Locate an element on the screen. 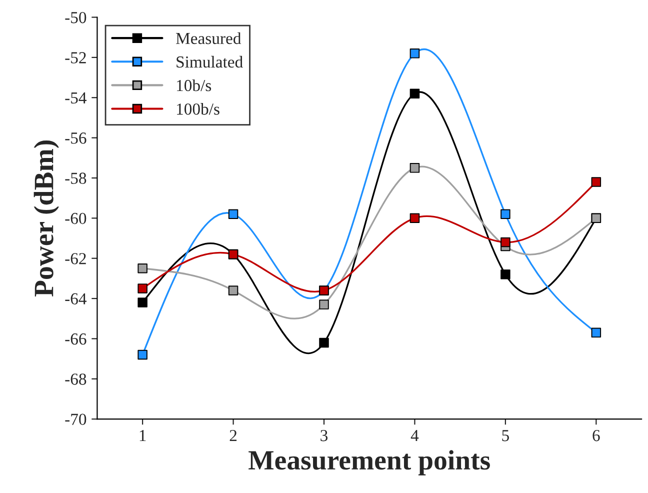  y-tick-label: -50 is located at coordinates (75, 18).